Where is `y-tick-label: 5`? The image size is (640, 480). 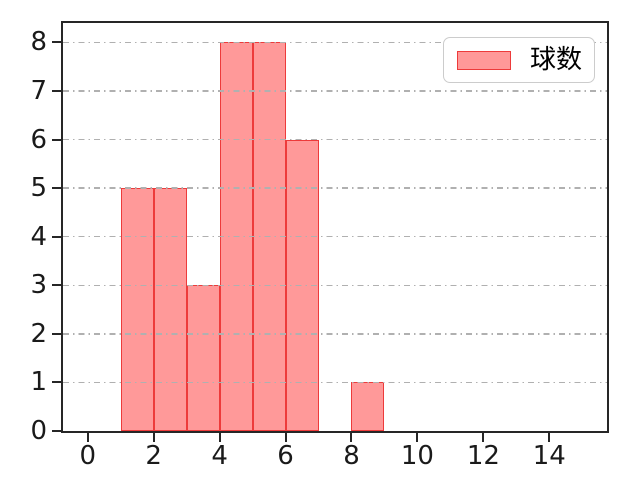 y-tick-label: 5 is located at coordinates (38, 188).